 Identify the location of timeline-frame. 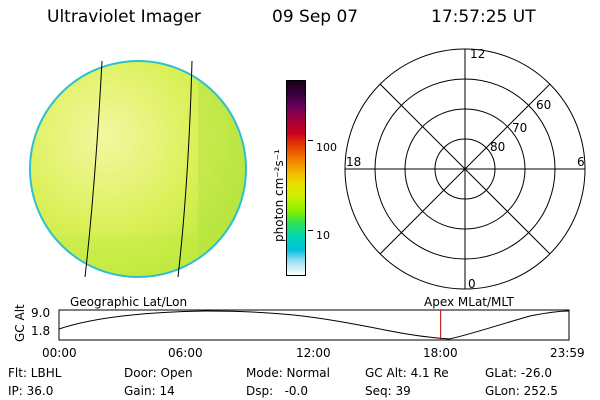
(314, 325).